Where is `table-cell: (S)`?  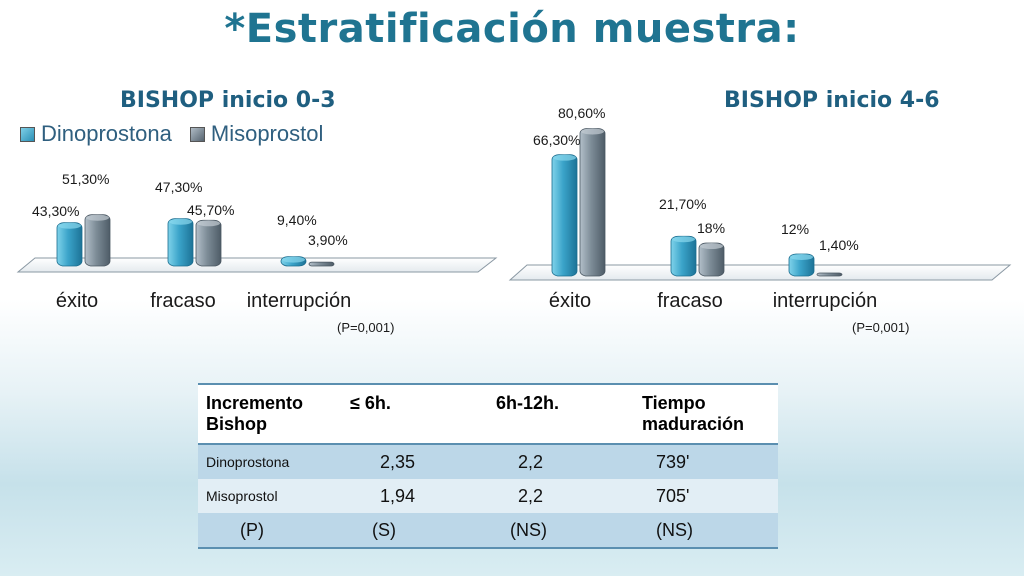 table-cell: (S) is located at coordinates (415, 531).